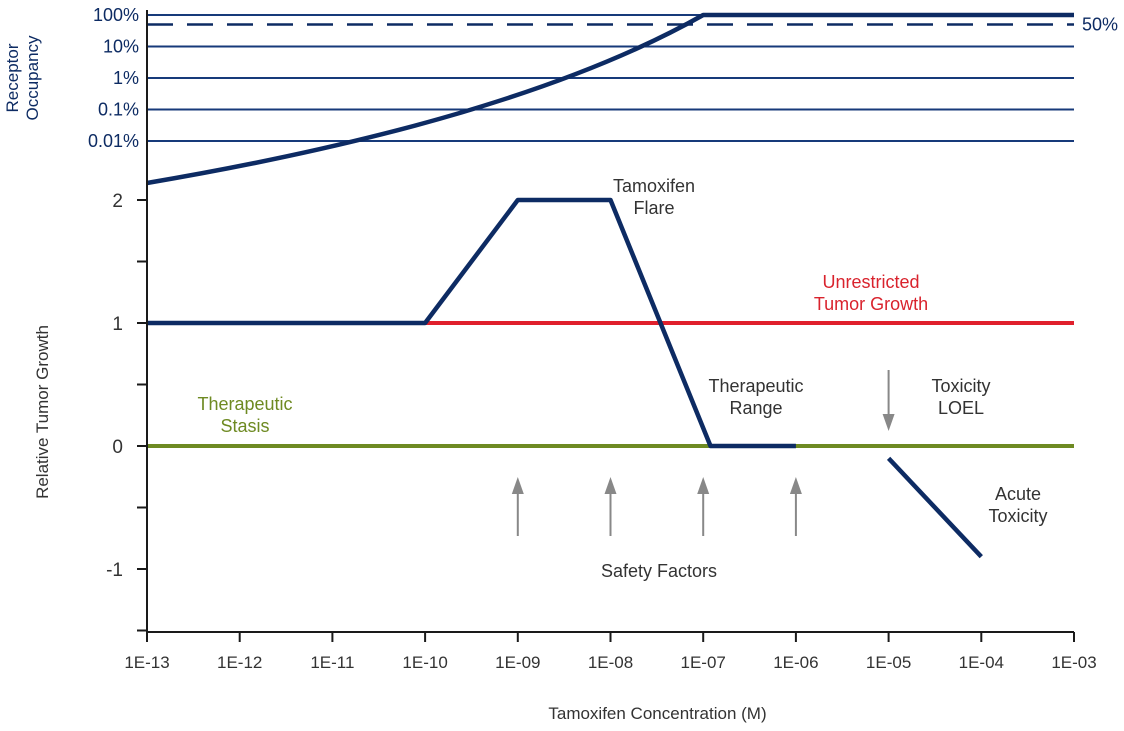 The width and height of the screenshot is (1124, 731). What do you see at coordinates (888, 662) in the screenshot?
I see `x-tick-label: 1E-05` at bounding box center [888, 662].